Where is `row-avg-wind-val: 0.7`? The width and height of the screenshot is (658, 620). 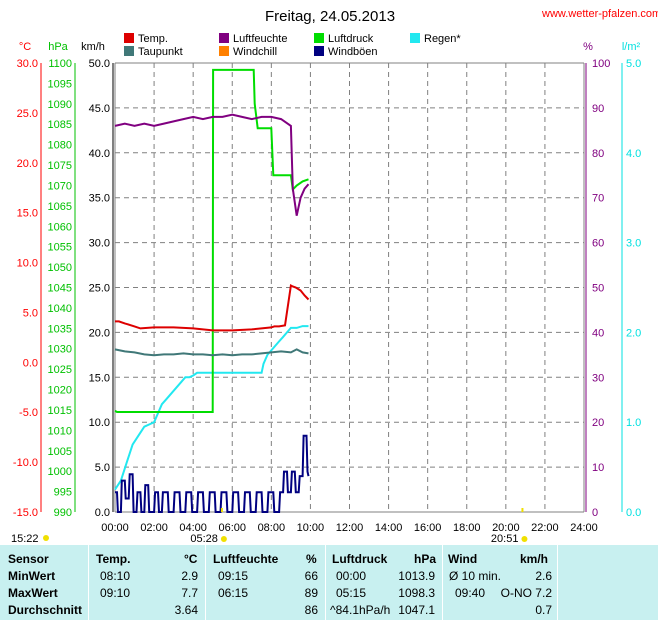
row-avg-wind-val: 0.7 is located at coordinates (543, 610).